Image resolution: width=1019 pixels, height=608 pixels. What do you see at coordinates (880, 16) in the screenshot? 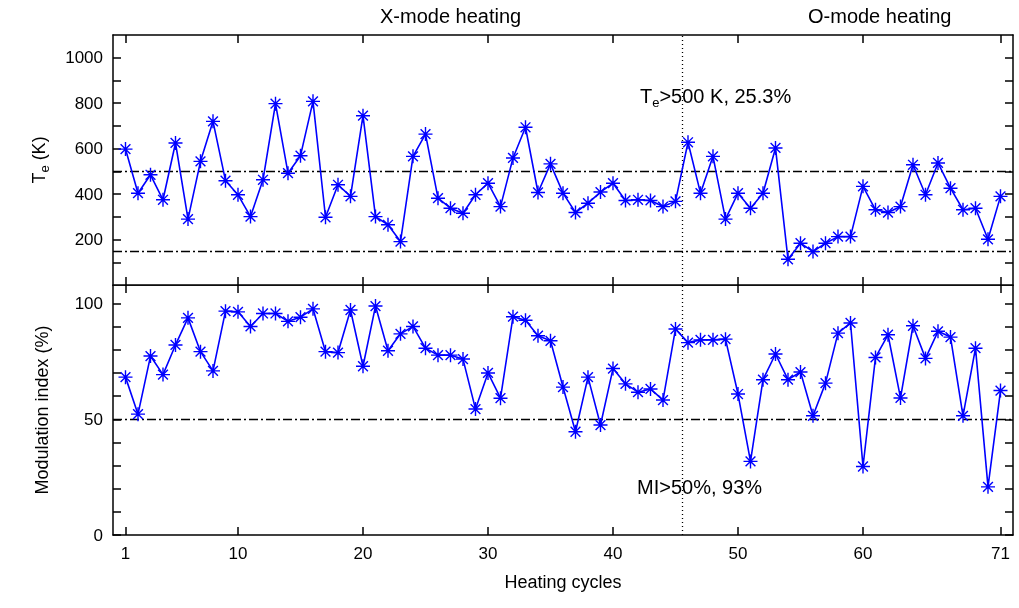
I see `text: O-mode heating` at bounding box center [880, 16].